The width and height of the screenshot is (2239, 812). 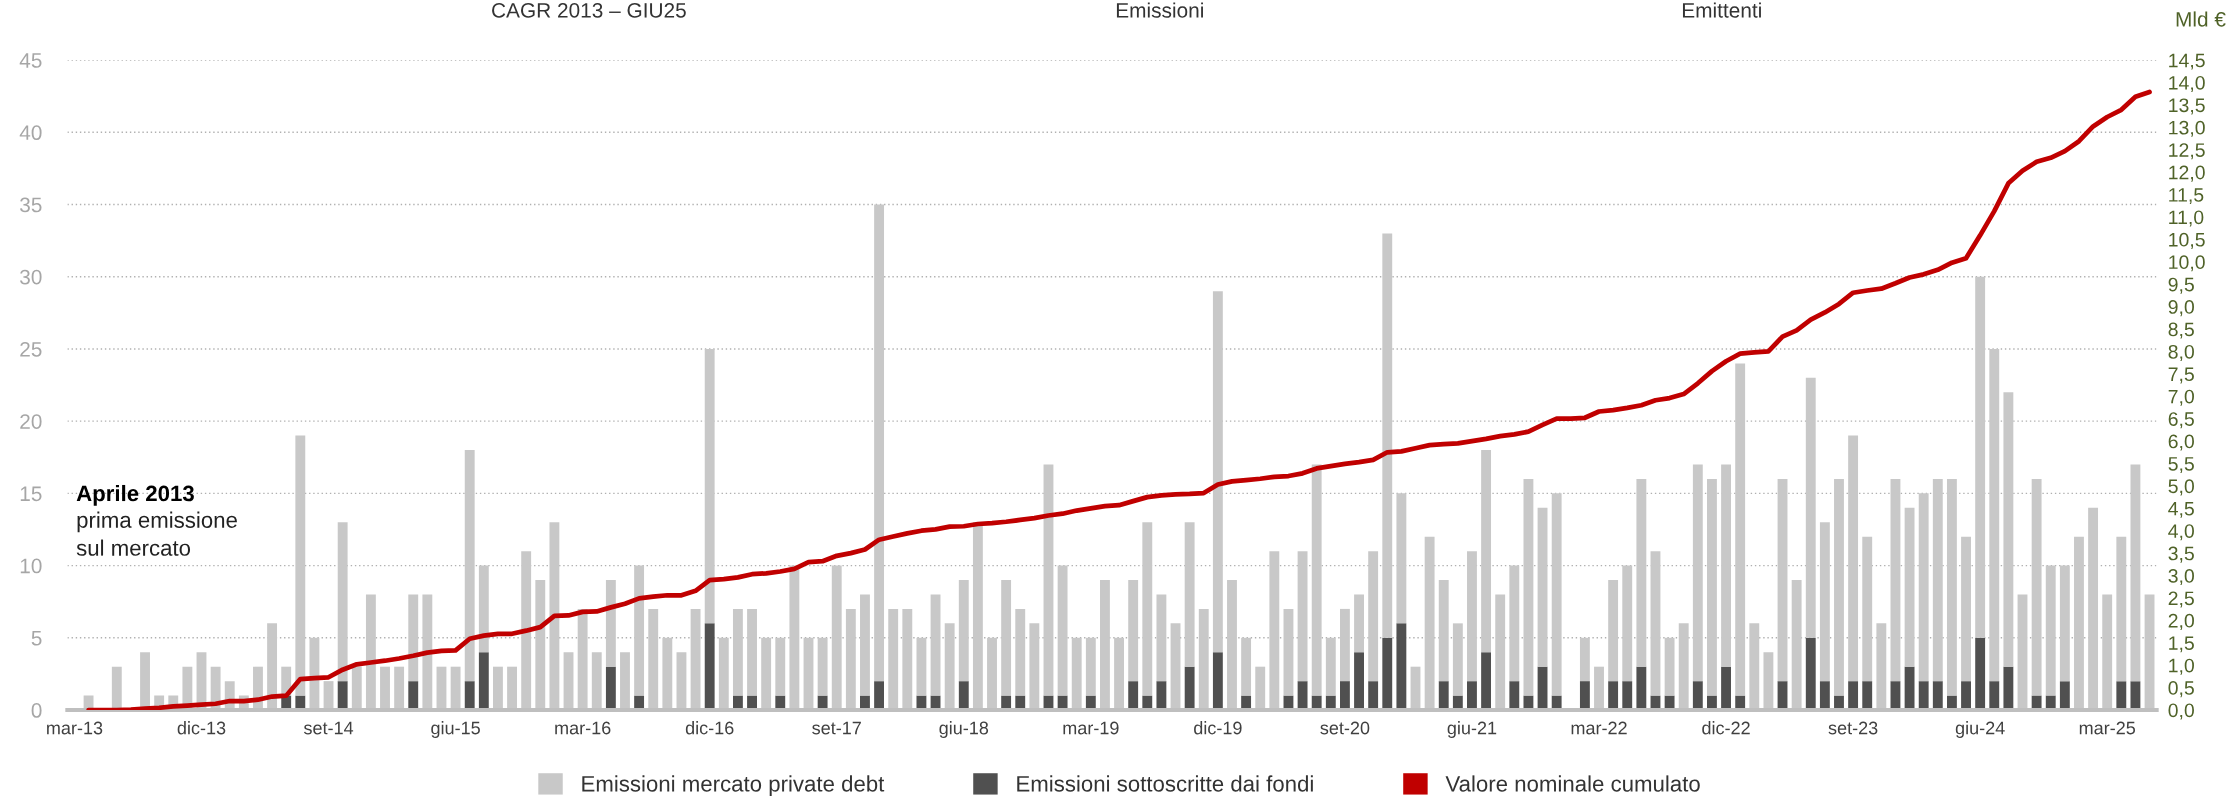 I want to click on y2-tick-label: 11,5, so click(x=2186, y=196).